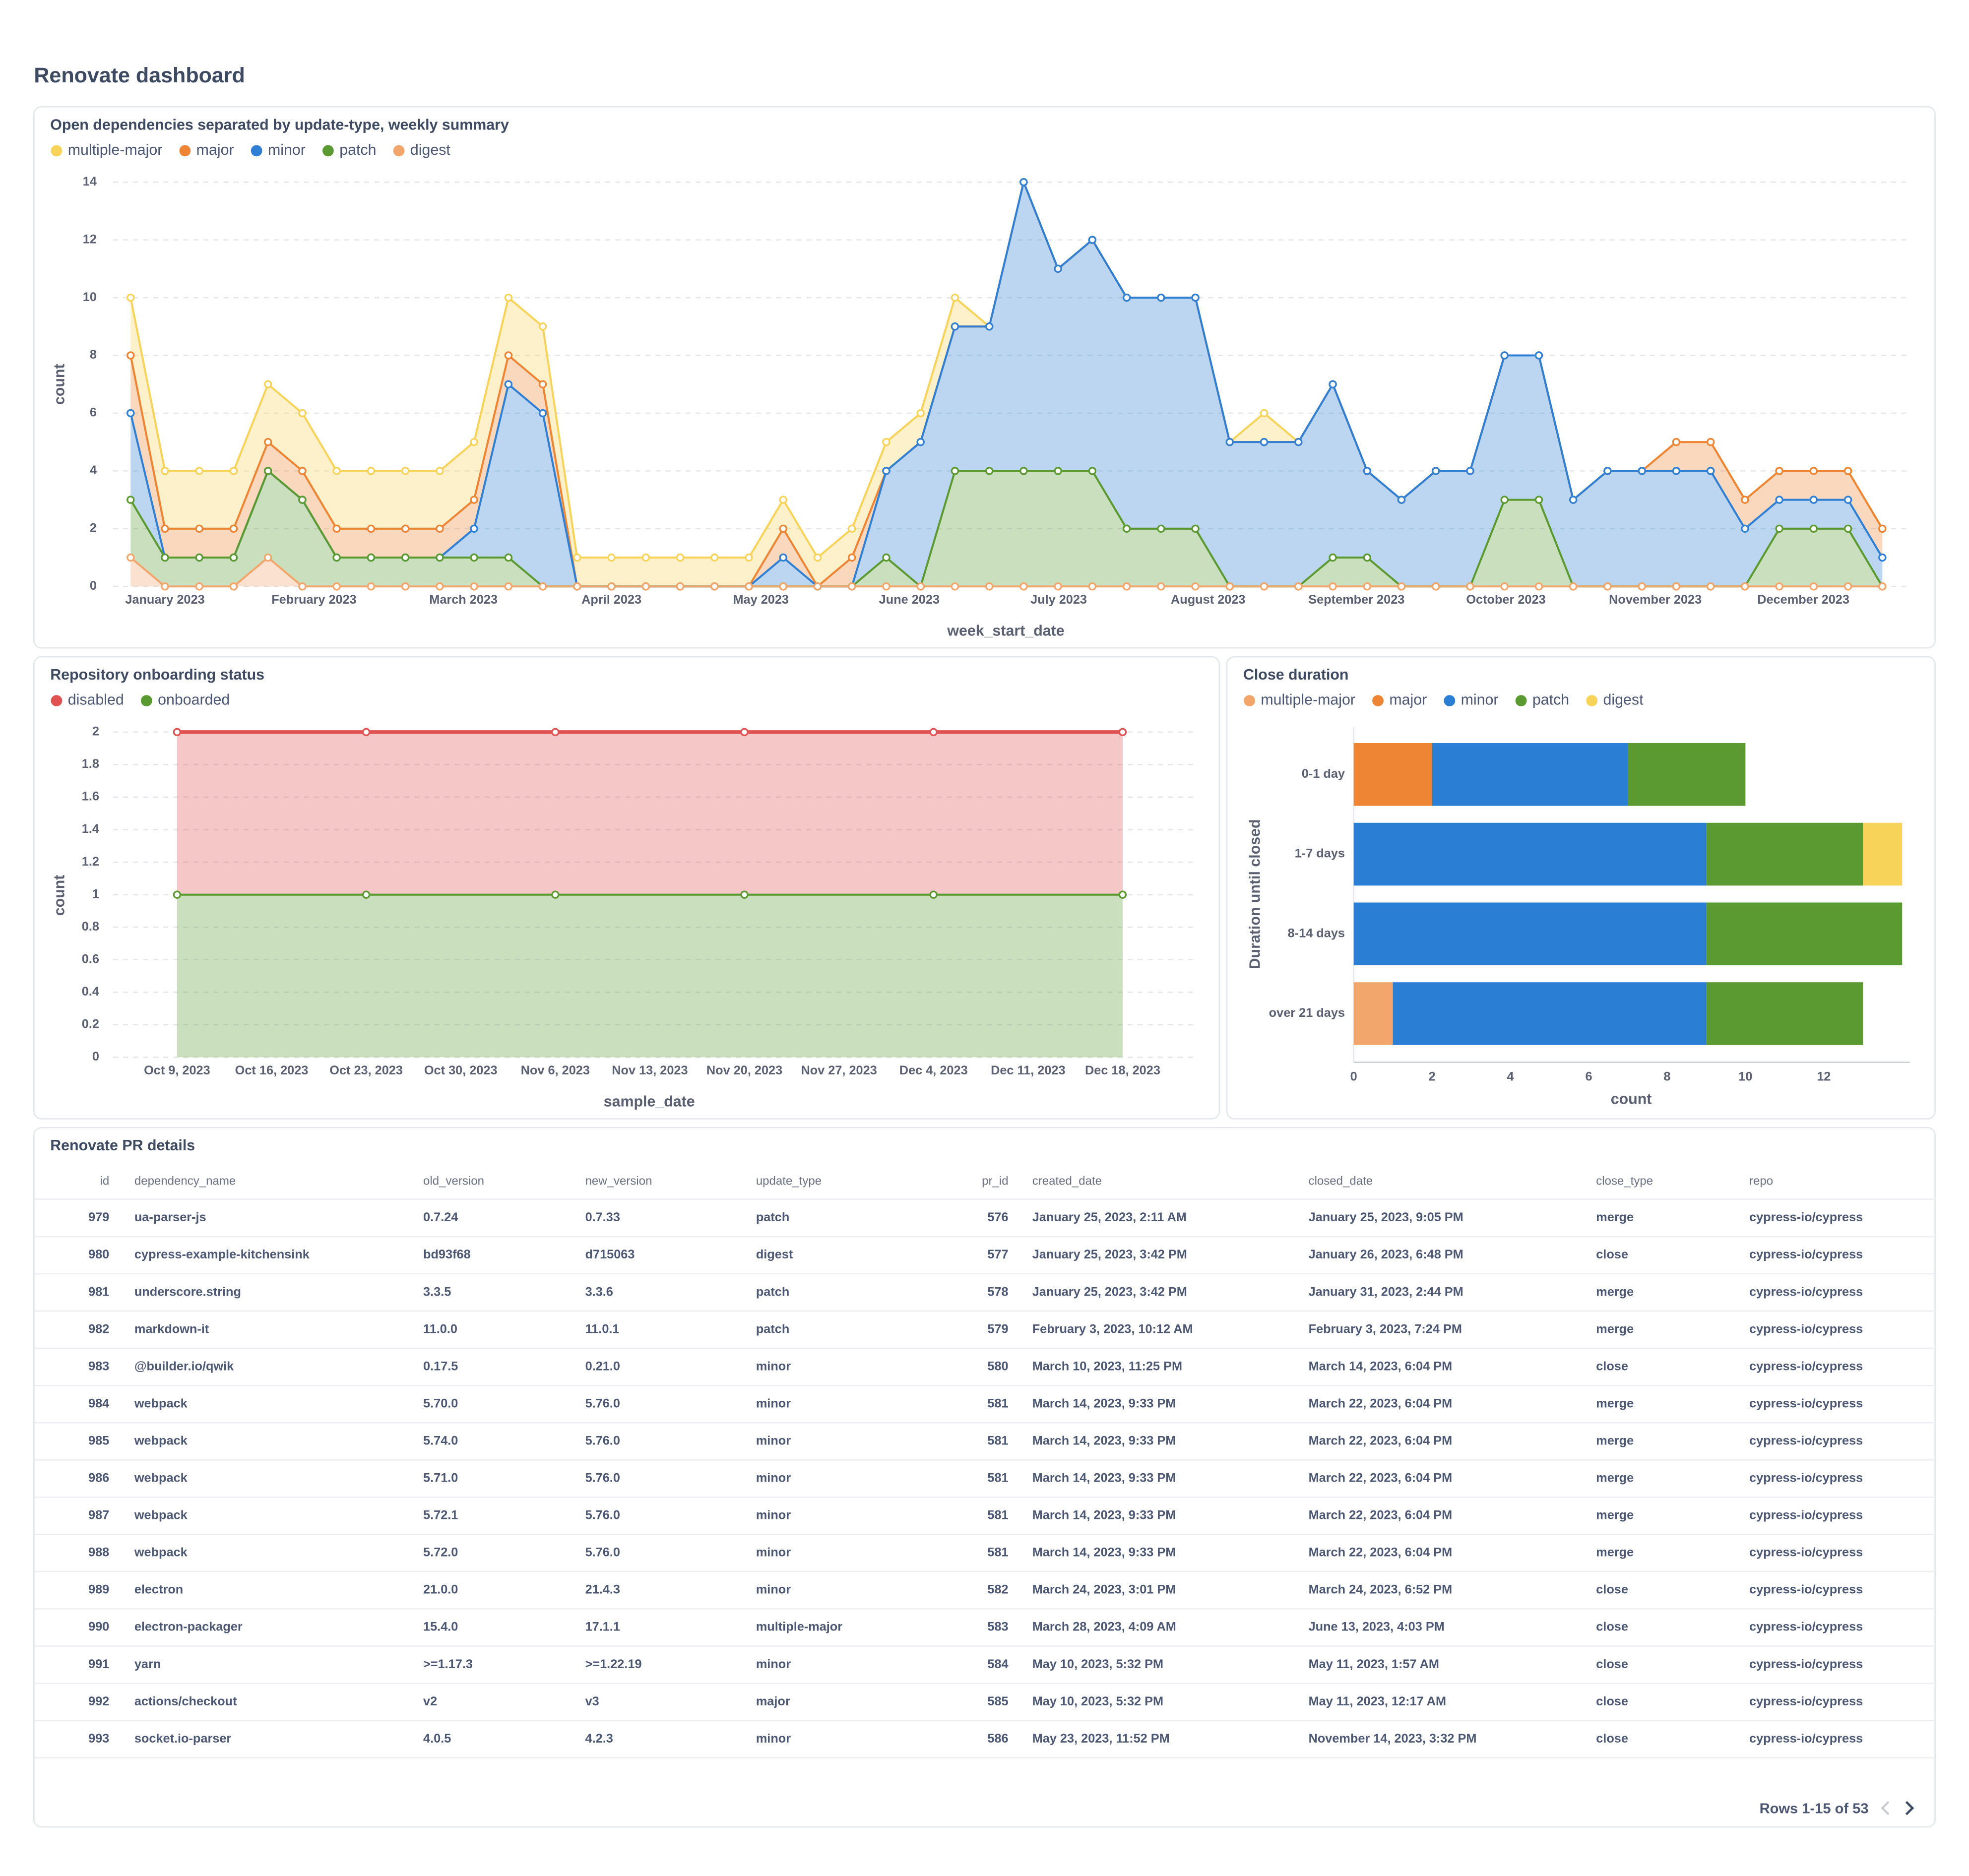 Image resolution: width=1969 pixels, height=1876 pixels. Describe the element at coordinates (761, 600) in the screenshot. I see `x-tick-label: May 2023` at that location.